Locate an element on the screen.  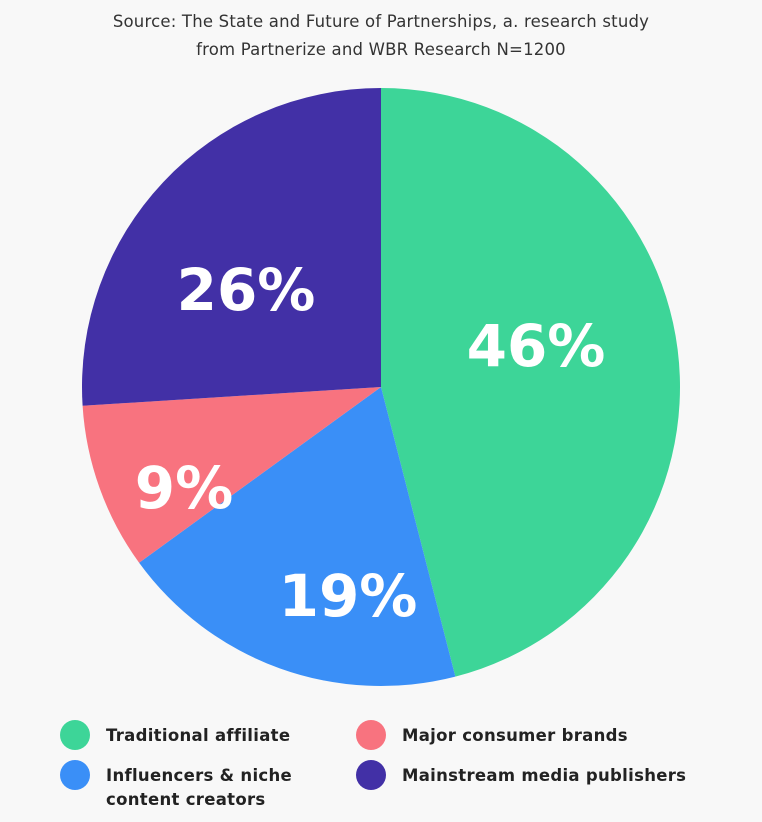
legend-label: Traditional affiliate is located at coordinates (198, 735).